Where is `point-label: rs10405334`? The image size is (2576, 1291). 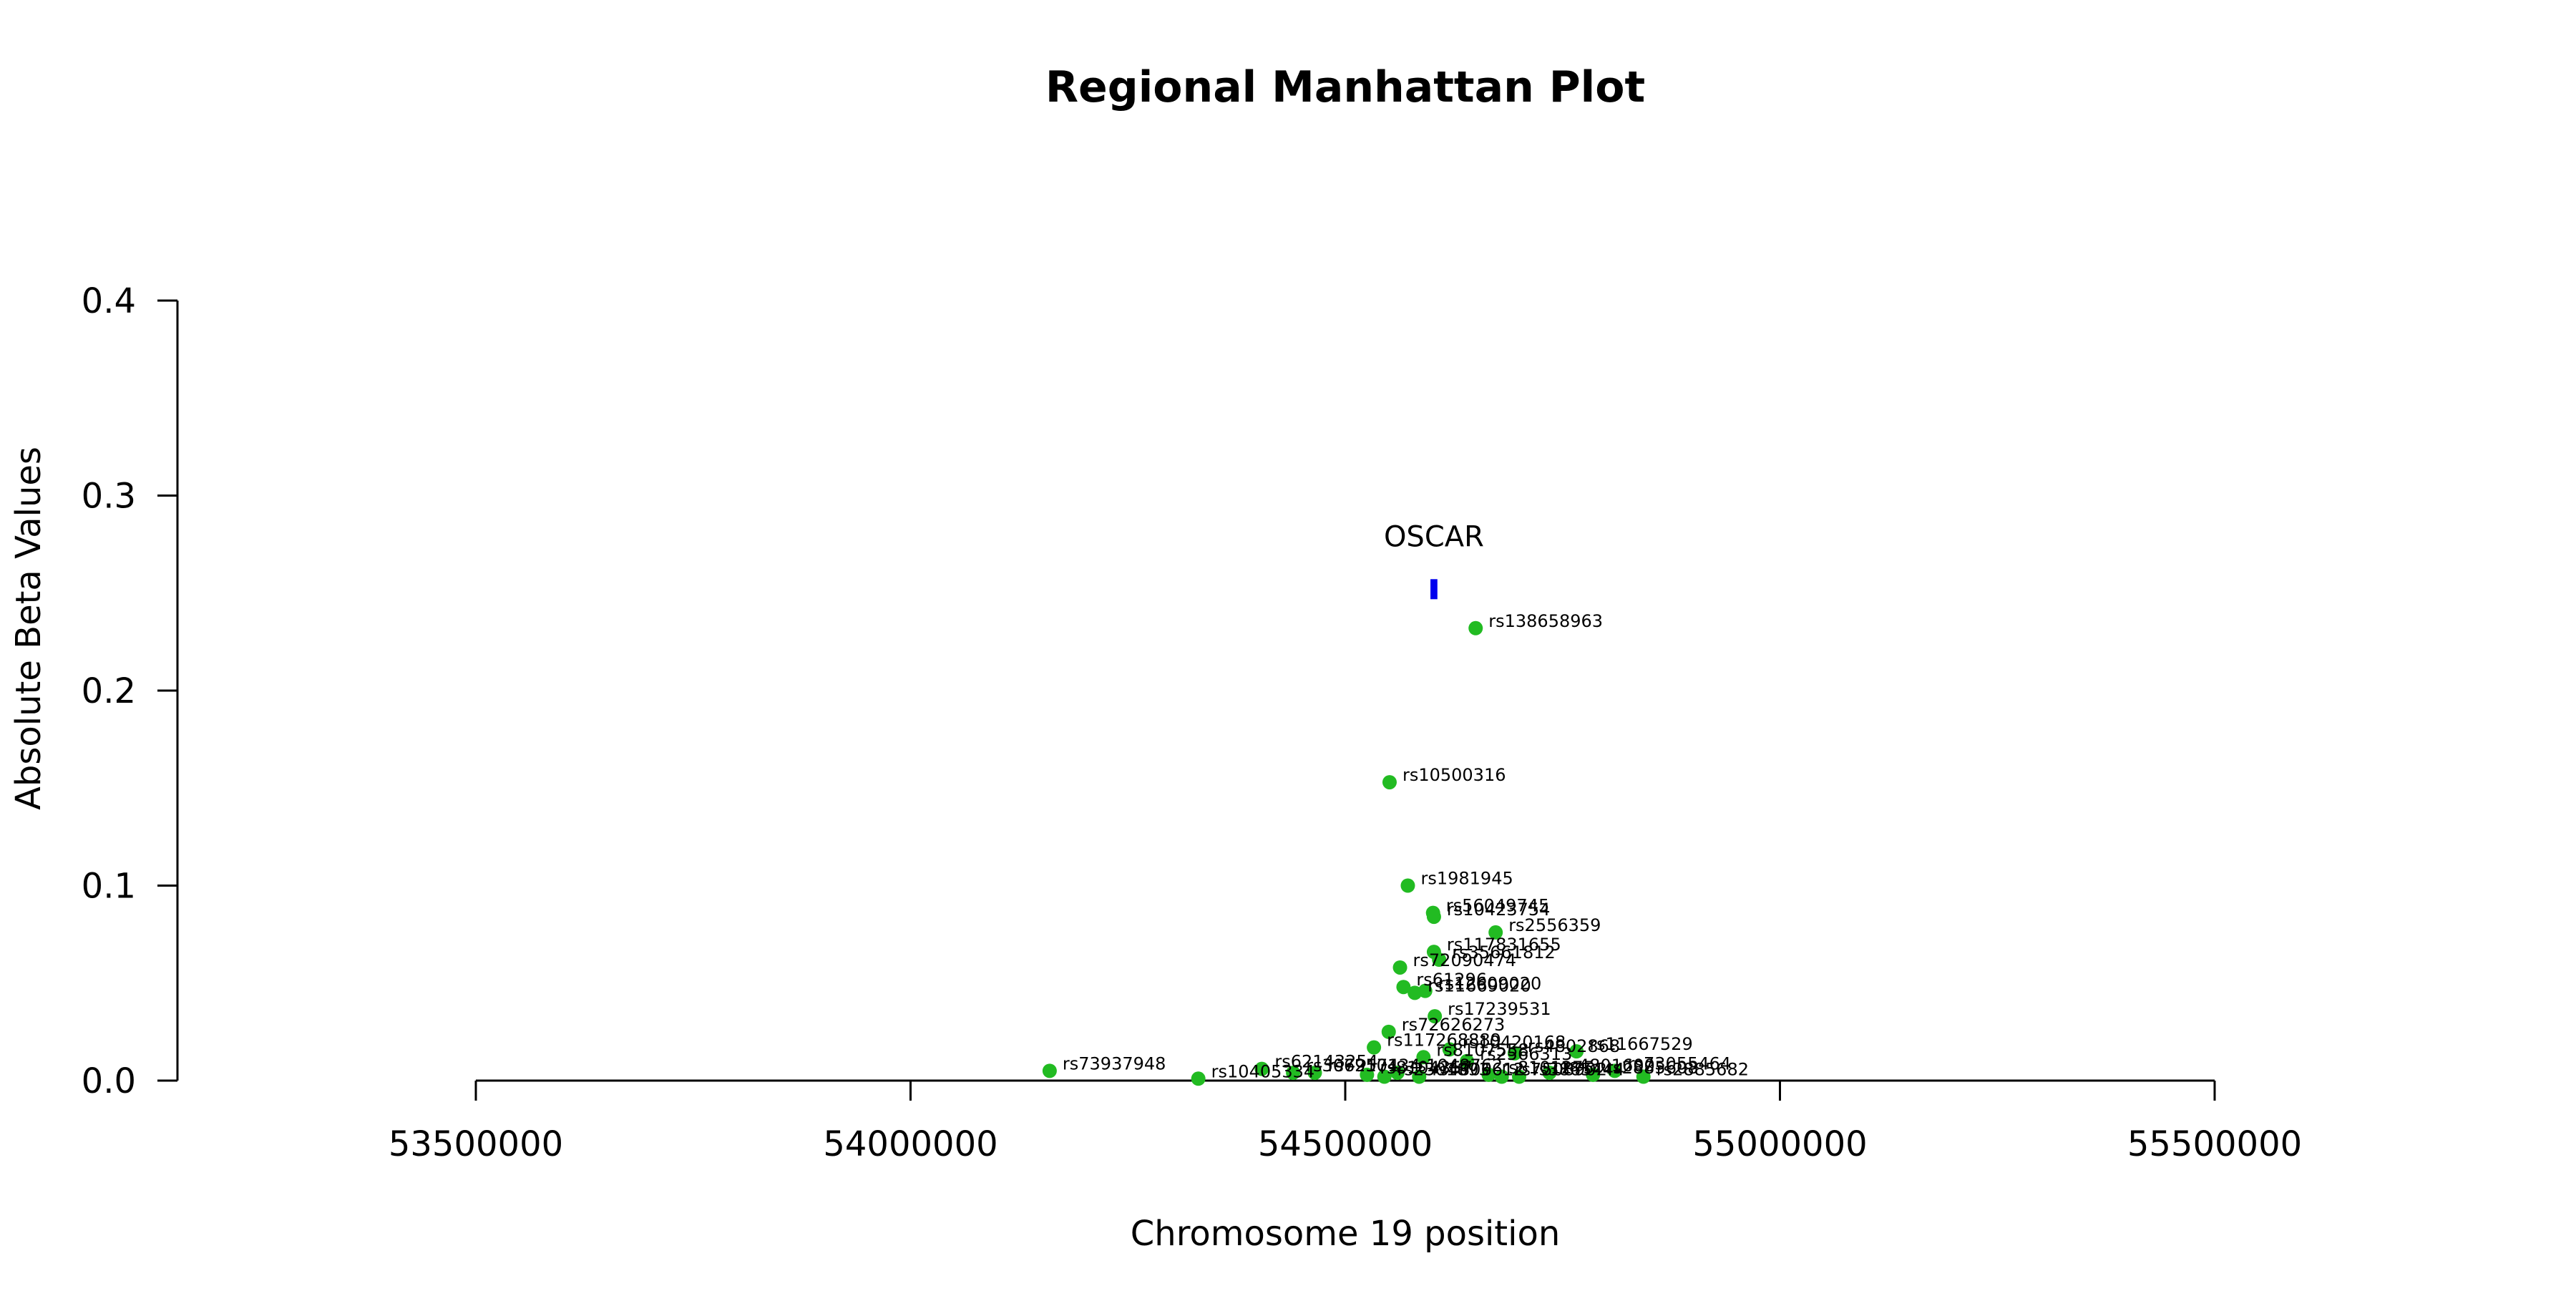 point-label: rs10405334 is located at coordinates (1263, 1071).